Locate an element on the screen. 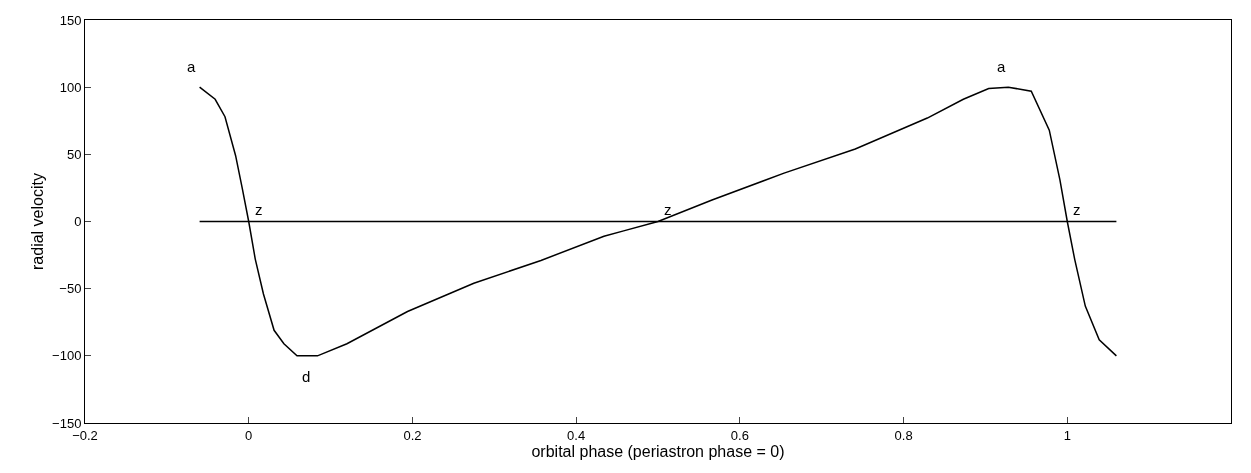 The height and width of the screenshot is (473, 1251). y-tick-label: 0 is located at coordinates (78, 222).